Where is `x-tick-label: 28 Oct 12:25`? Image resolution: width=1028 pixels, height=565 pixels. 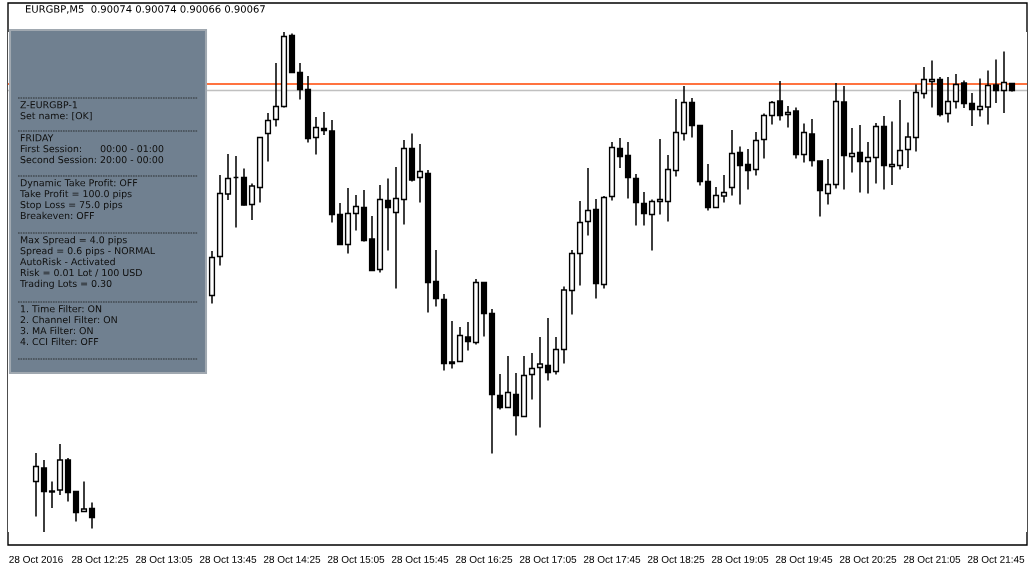 x-tick-label: 28 Oct 12:25 is located at coordinates (100, 559).